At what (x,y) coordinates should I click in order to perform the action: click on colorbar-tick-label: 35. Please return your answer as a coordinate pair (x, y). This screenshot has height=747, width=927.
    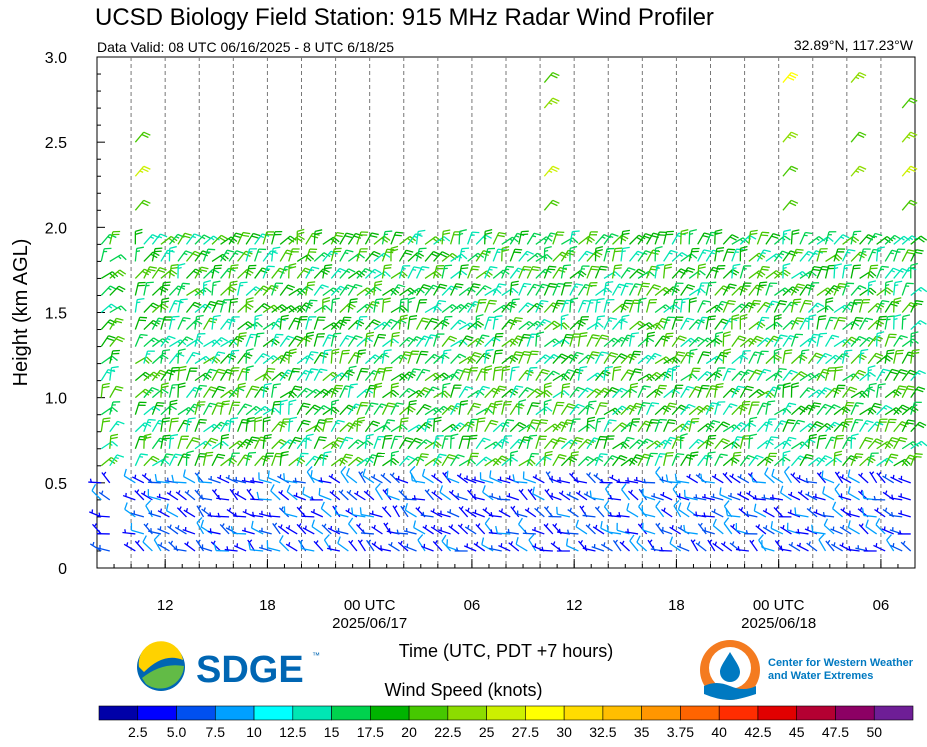
    Looking at the image, I should click on (642, 732).